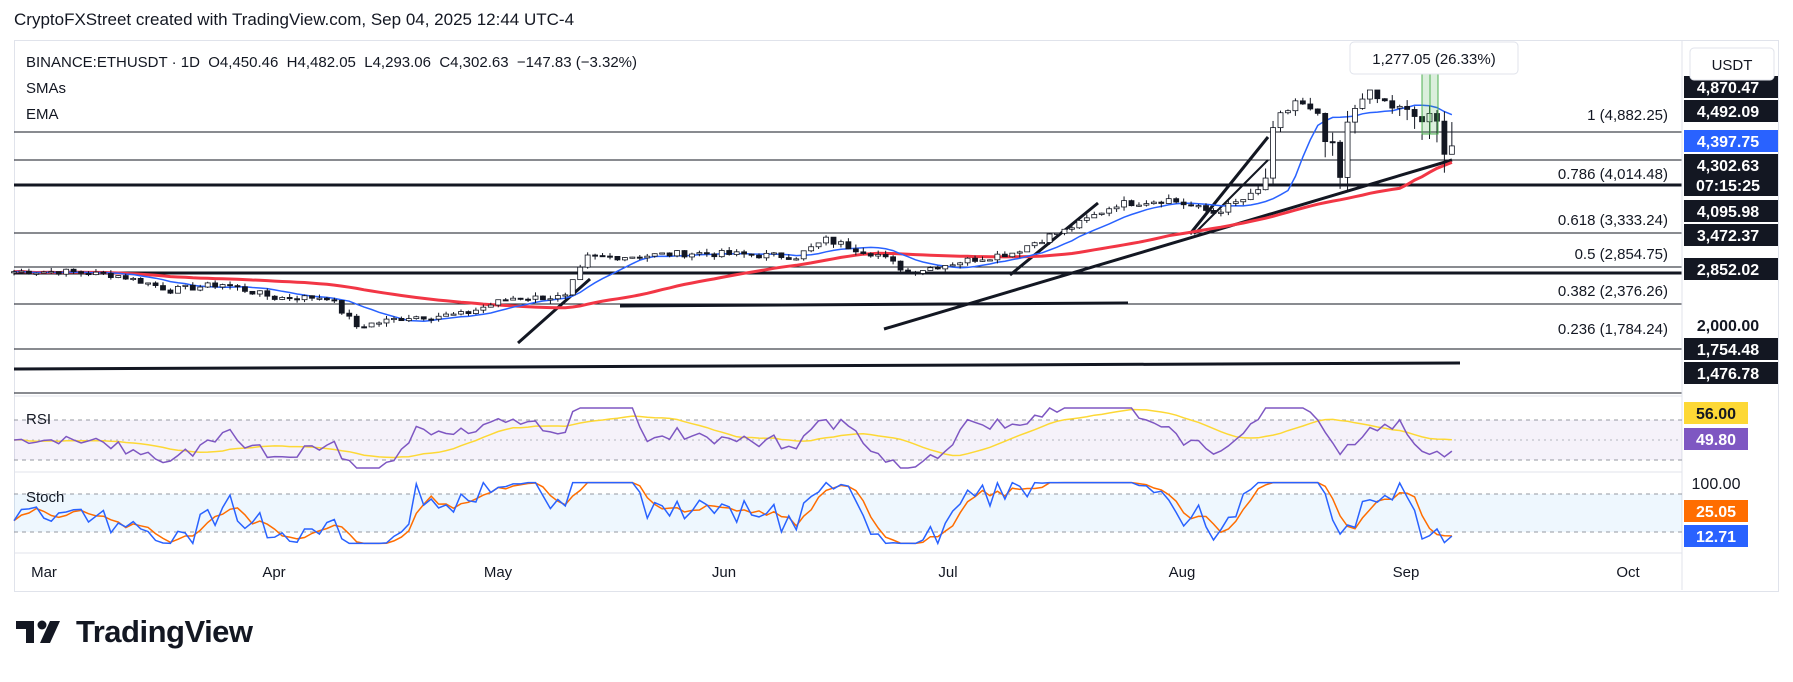  What do you see at coordinates (737, 366) in the screenshot?
I see `base-trendline` at bounding box center [737, 366].